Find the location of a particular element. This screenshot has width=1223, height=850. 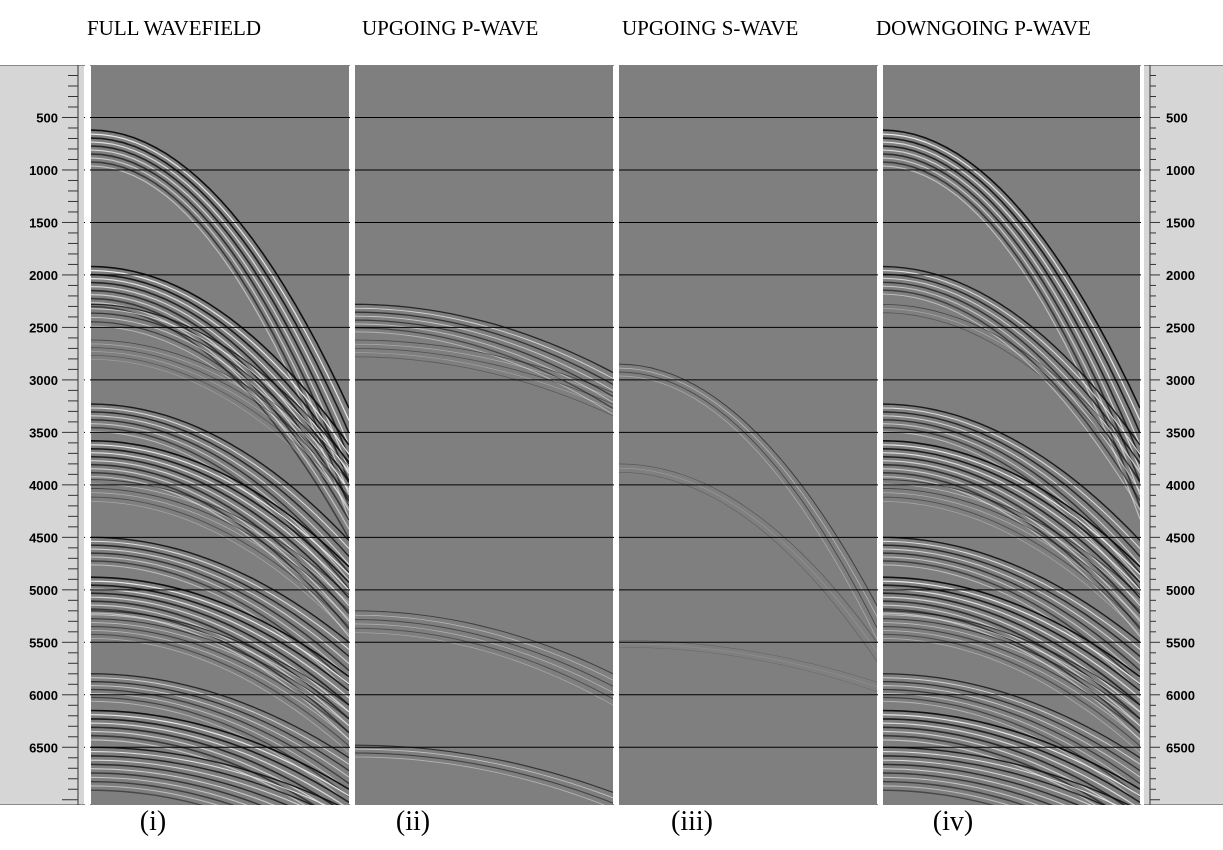

right-tick-label: 3000 is located at coordinates (1180, 380).